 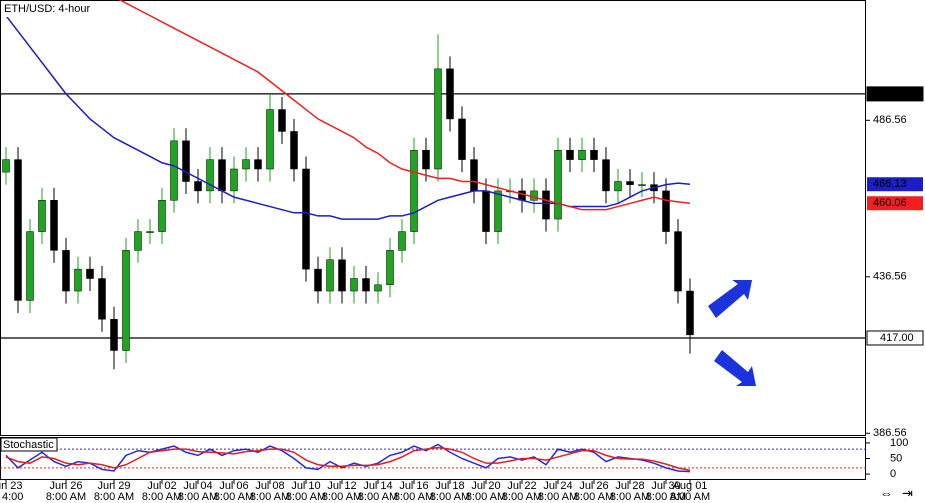 I want to click on last-value-label: 466.13, so click(x=890, y=184).